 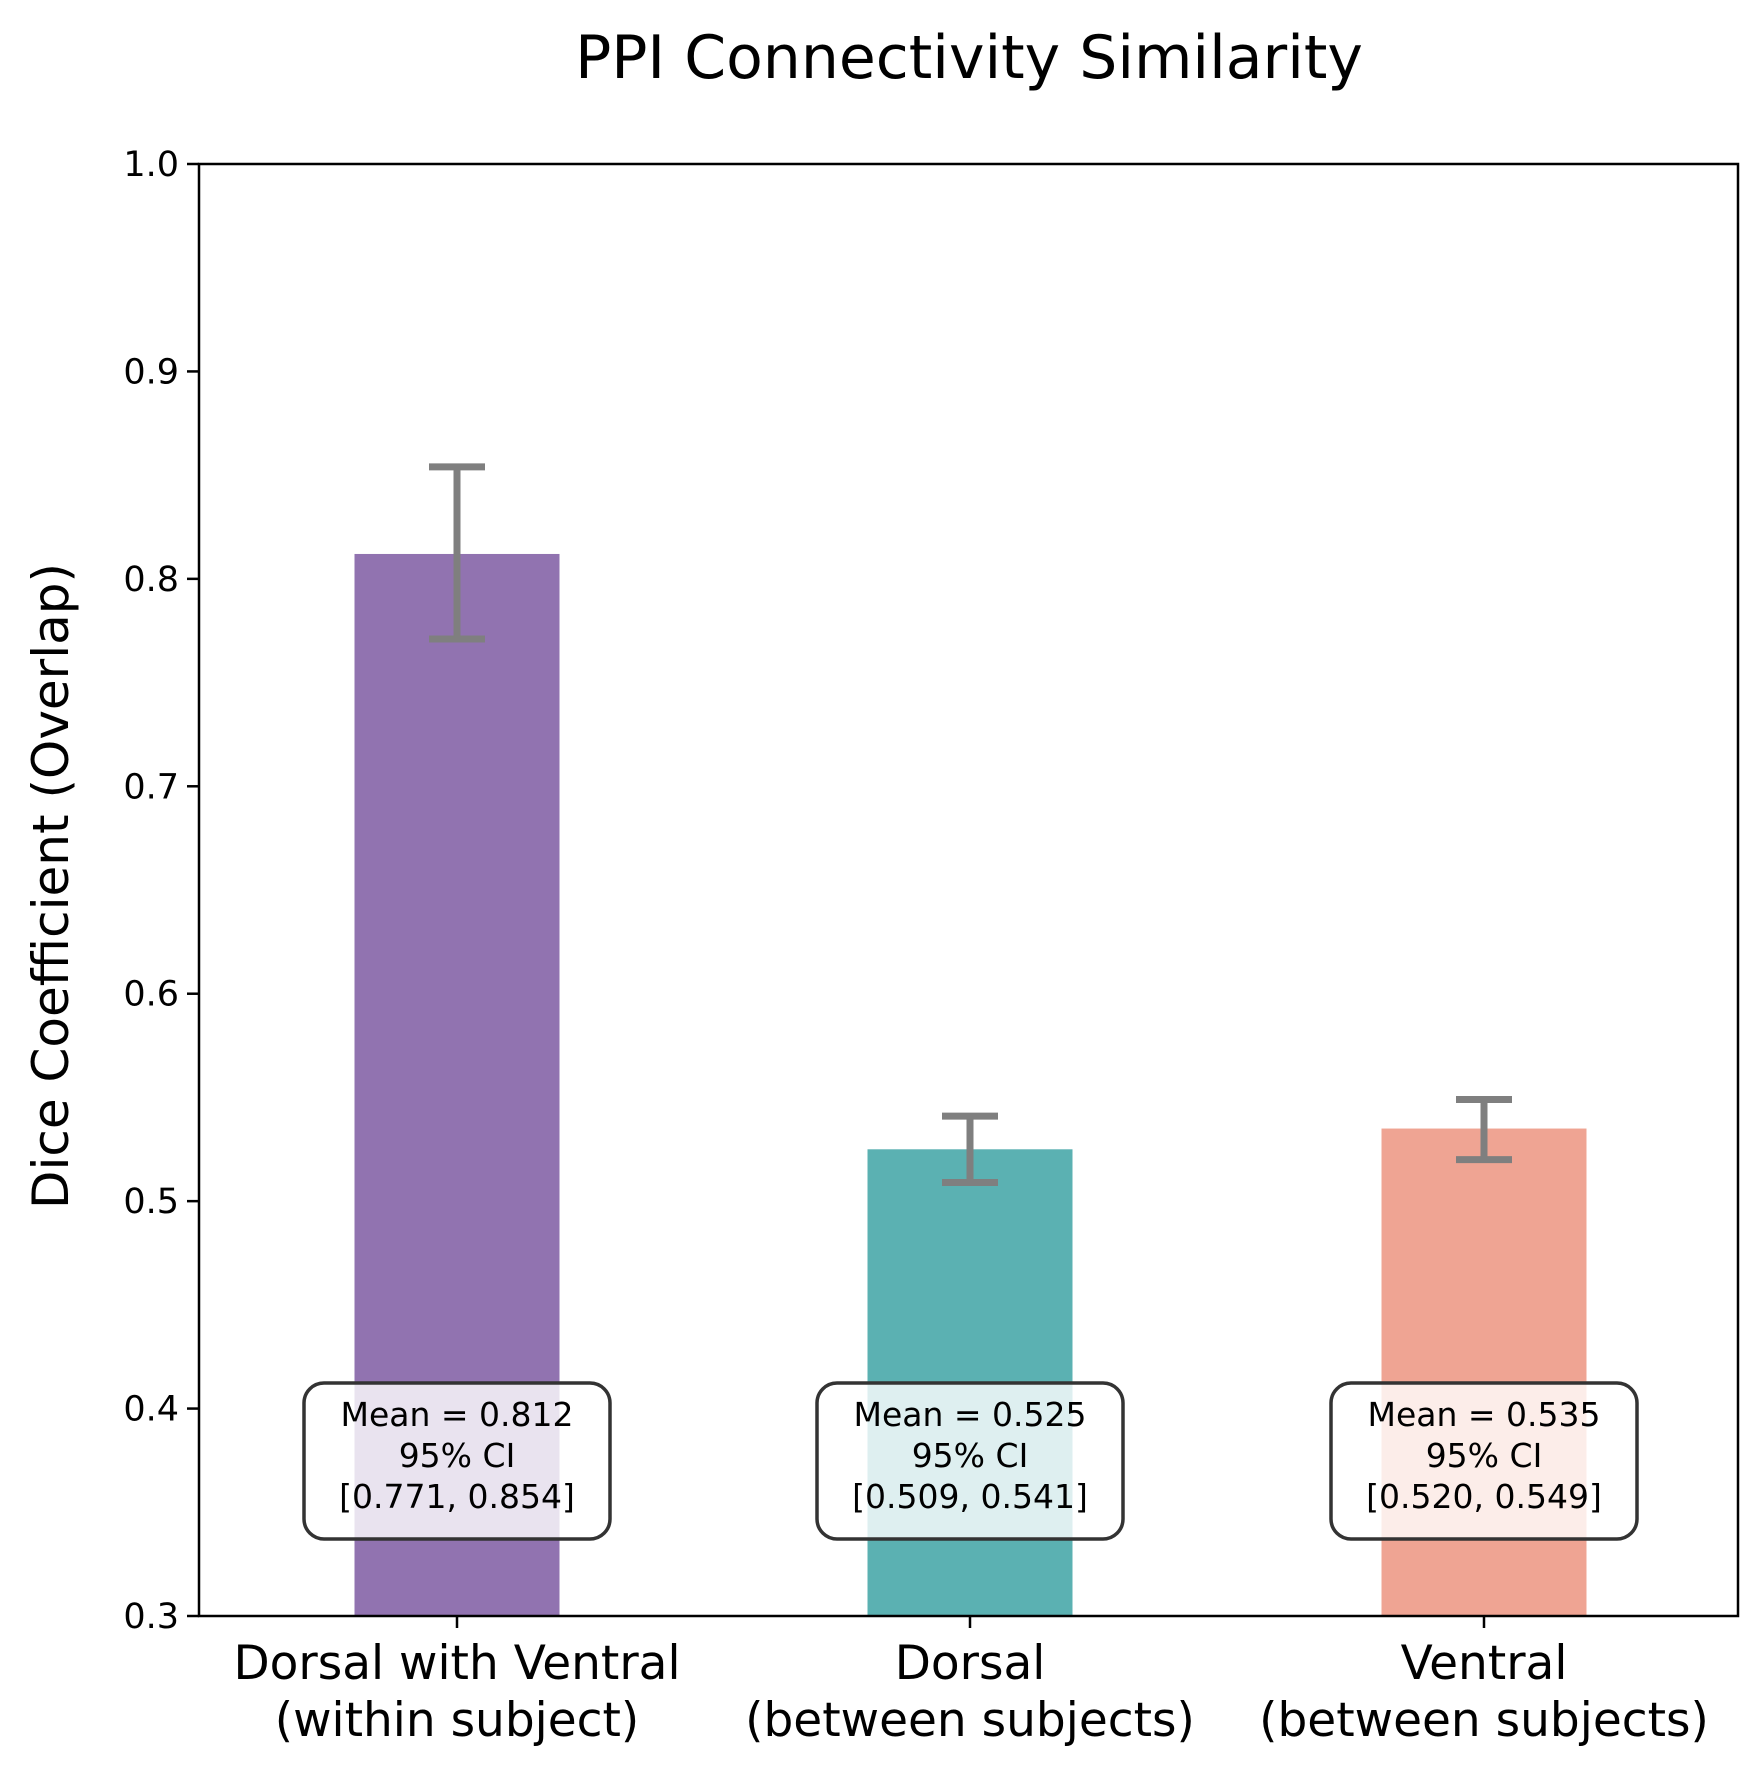 I want to click on chart-title: PPI Connectivity Similarity, so click(x=969, y=58).